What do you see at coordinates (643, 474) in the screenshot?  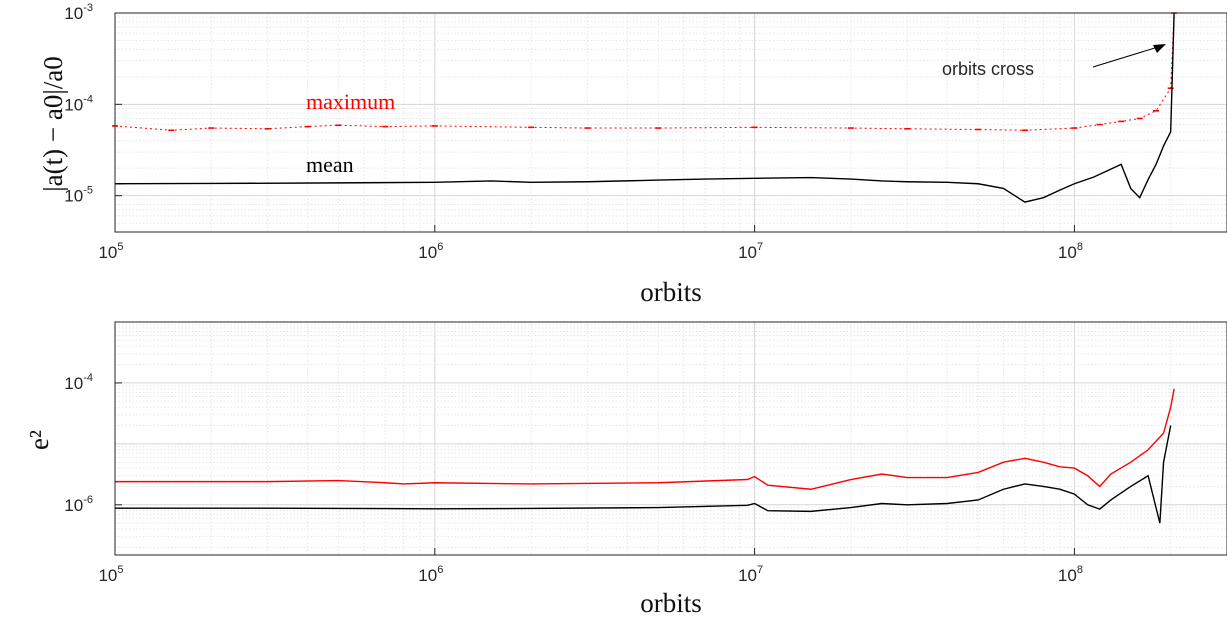 I see `series-1-line` at bounding box center [643, 474].